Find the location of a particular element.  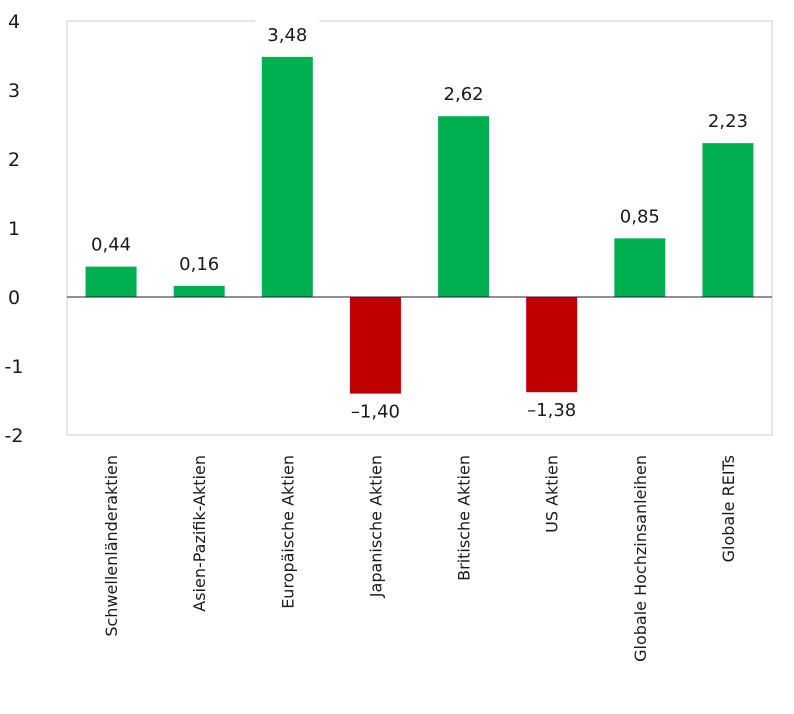

y-tick-label: 2 is located at coordinates (14, 160).